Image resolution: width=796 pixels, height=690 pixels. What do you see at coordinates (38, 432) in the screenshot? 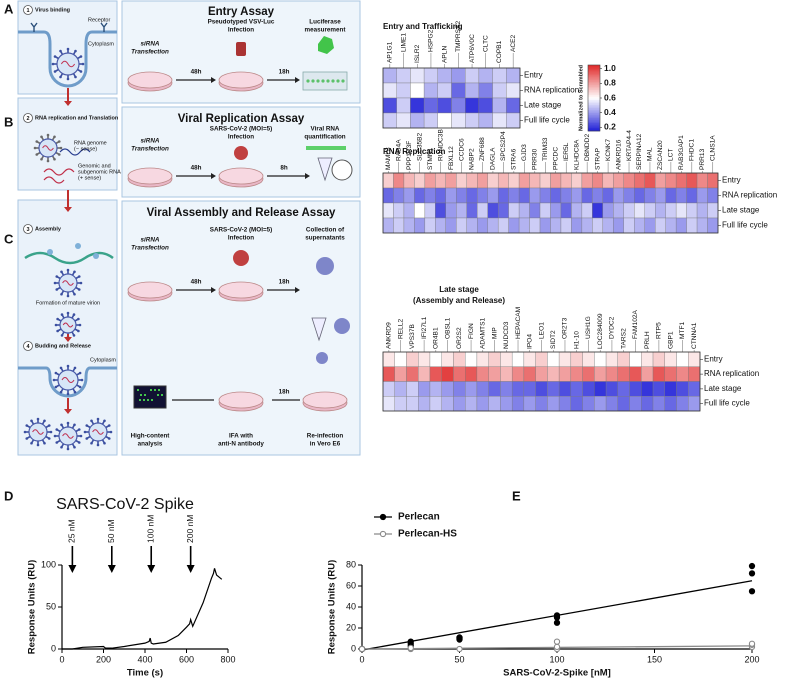
I see `rna` at bounding box center [38, 432].